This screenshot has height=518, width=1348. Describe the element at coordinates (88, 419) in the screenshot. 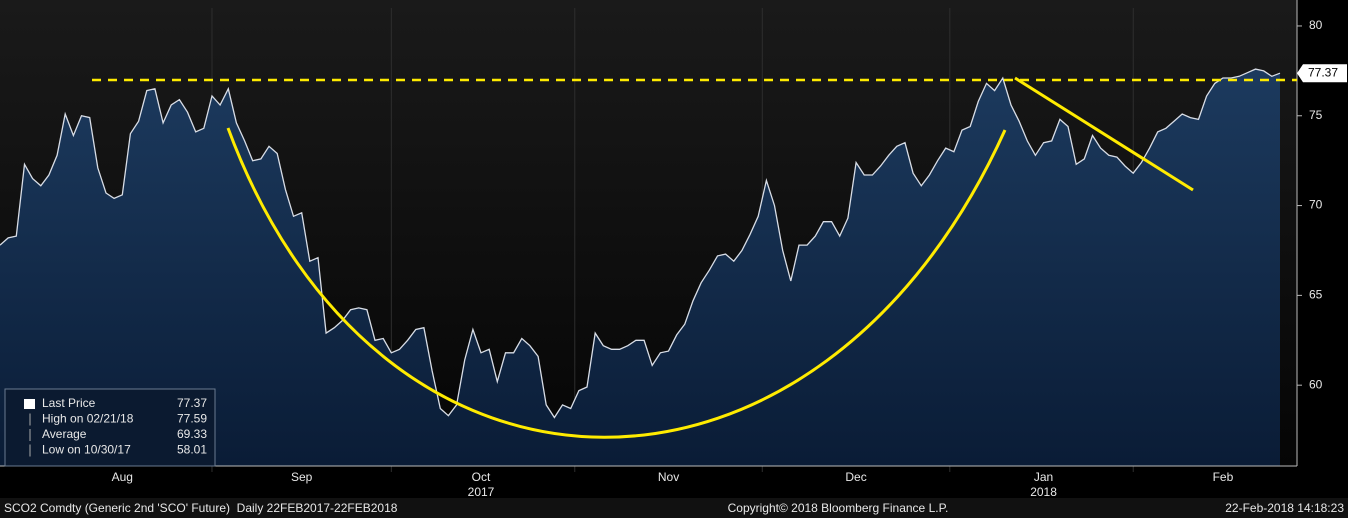

I see `legend-label: High on 02/21/18` at that location.